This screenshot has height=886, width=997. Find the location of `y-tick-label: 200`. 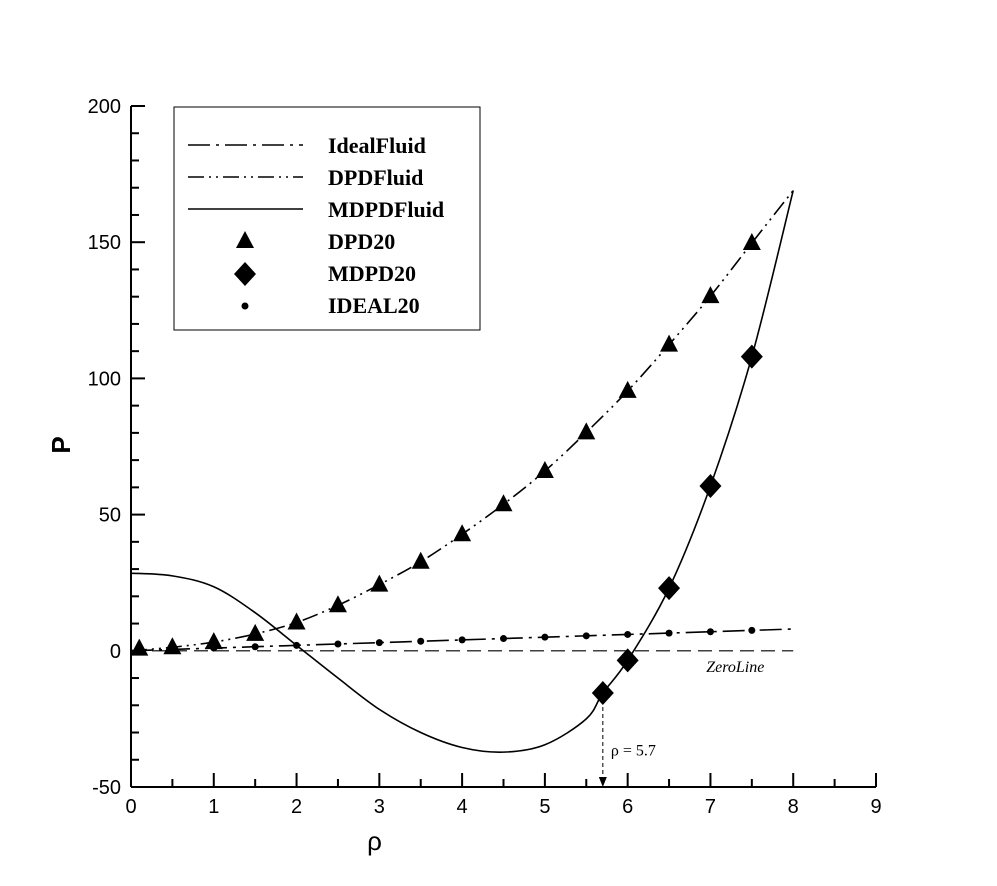

y-tick-label: 200 is located at coordinates (104, 107).